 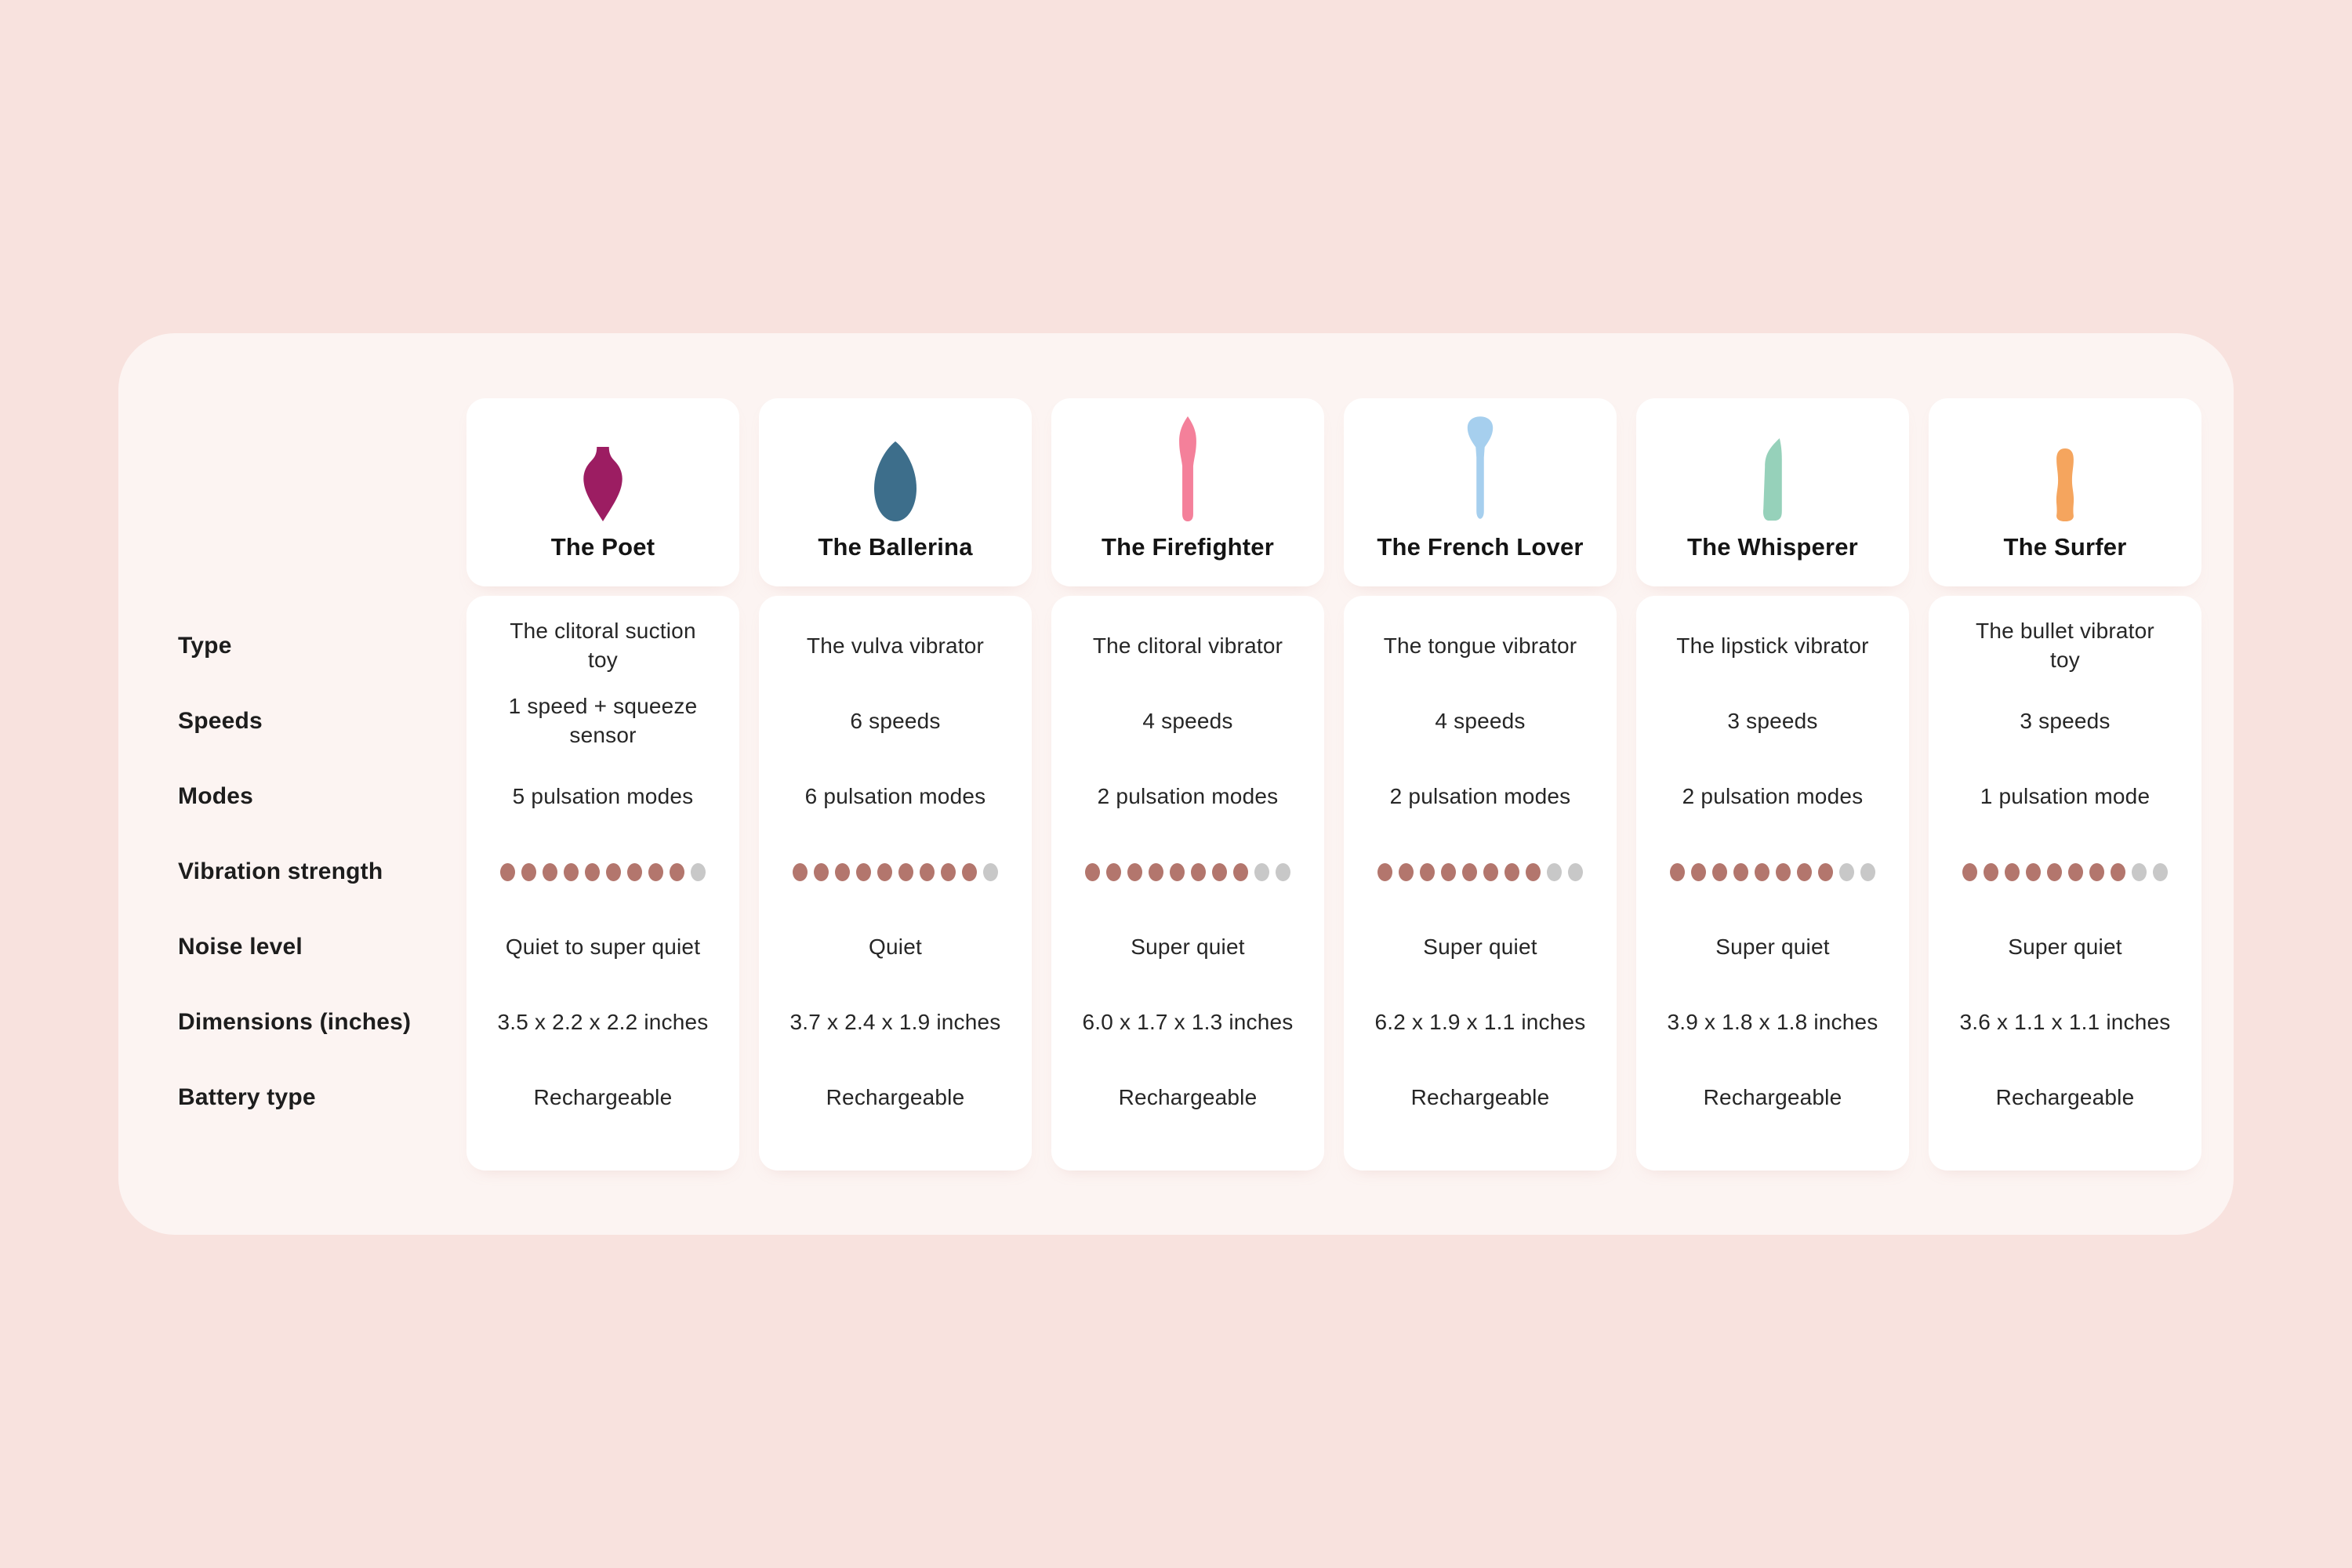 What do you see at coordinates (603, 645) in the screenshot?
I see `spec-type: The clitoral suction toy` at bounding box center [603, 645].